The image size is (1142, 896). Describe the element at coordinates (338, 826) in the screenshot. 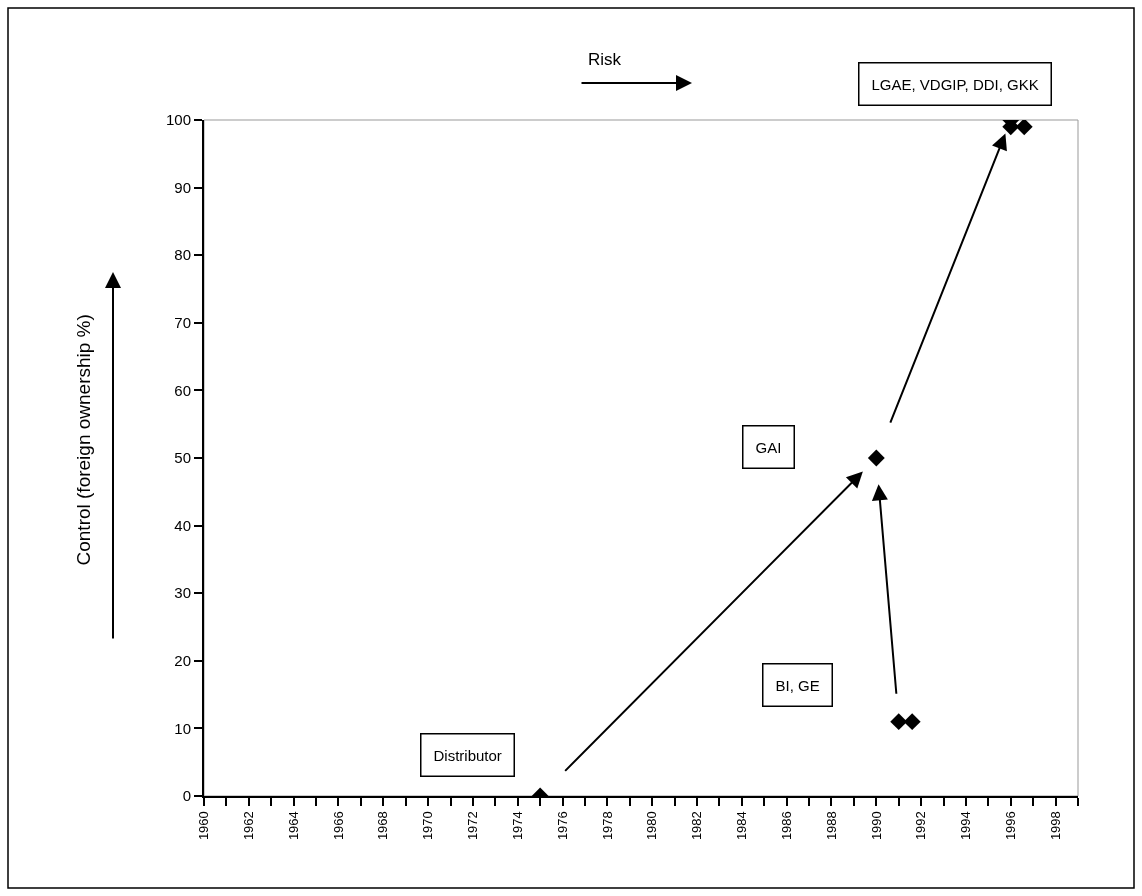

I see `x-tick-label: 1966` at that location.